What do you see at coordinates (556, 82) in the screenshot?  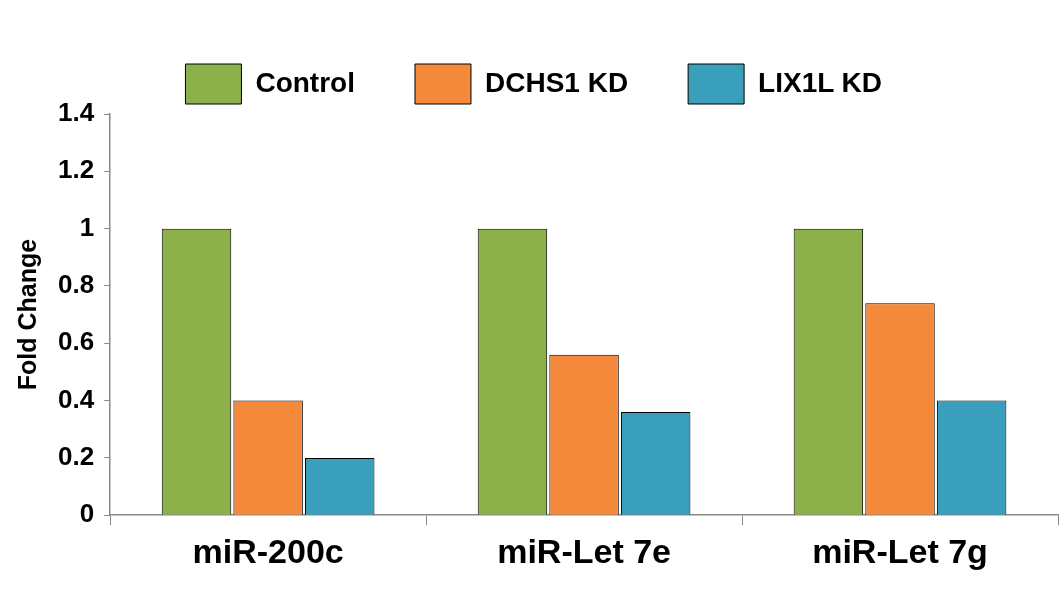 I see `legend-label: DCHS1 KD` at bounding box center [556, 82].